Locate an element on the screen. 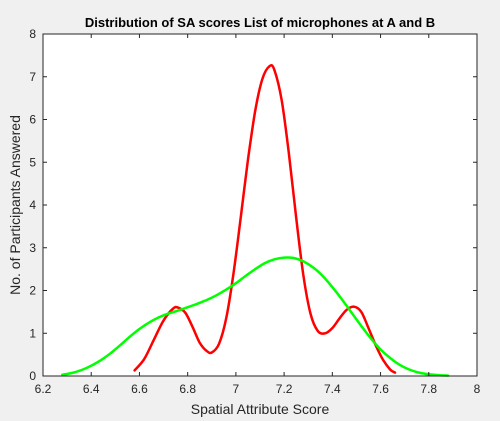  y-tick-label: 2 is located at coordinates (32, 291).